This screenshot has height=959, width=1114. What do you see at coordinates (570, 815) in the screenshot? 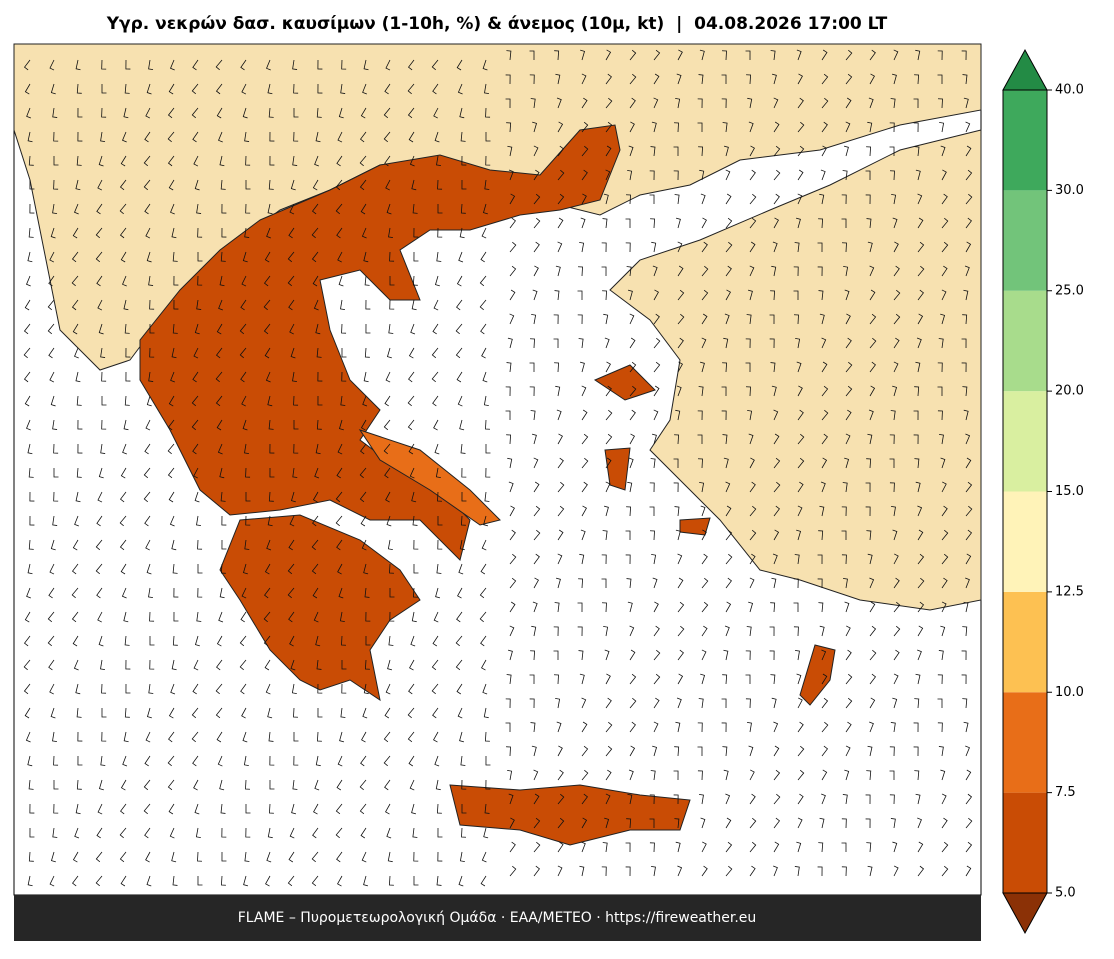
I see `crete` at bounding box center [570, 815].